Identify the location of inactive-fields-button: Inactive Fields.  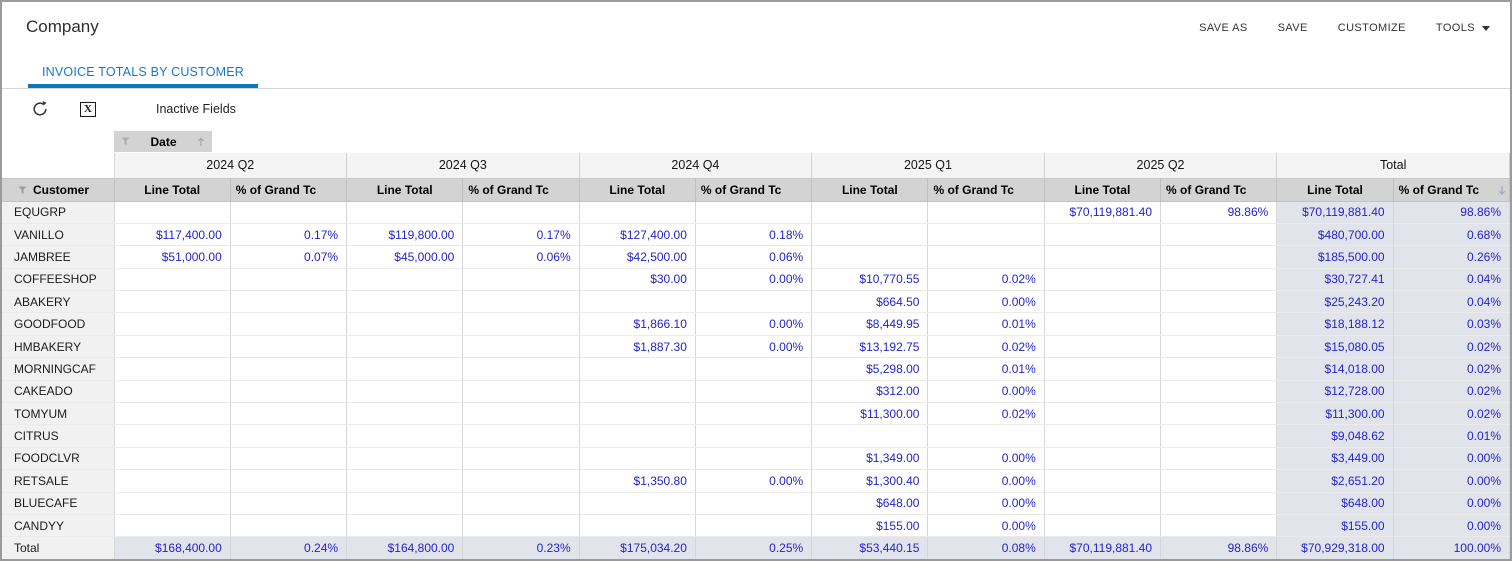
(196, 109).